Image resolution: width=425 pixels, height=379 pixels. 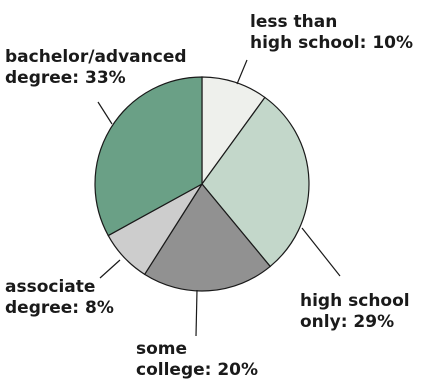 I want to click on label-some-college-line2: college: 20%, so click(x=197, y=369).